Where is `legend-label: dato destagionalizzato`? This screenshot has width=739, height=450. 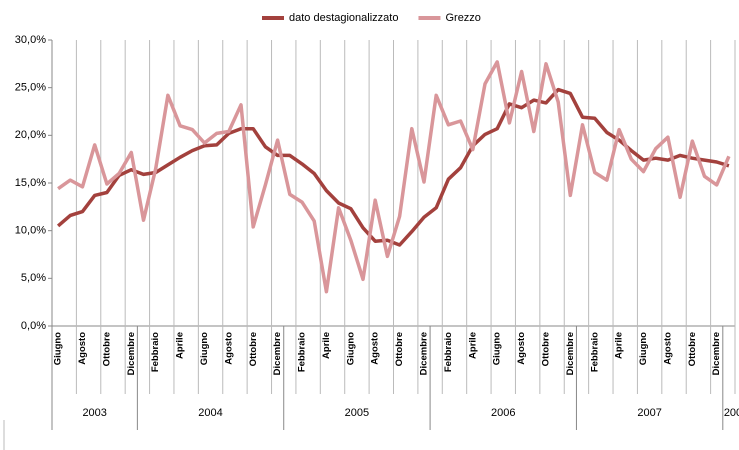 legend-label: dato destagionalizzato is located at coordinates (343, 18).